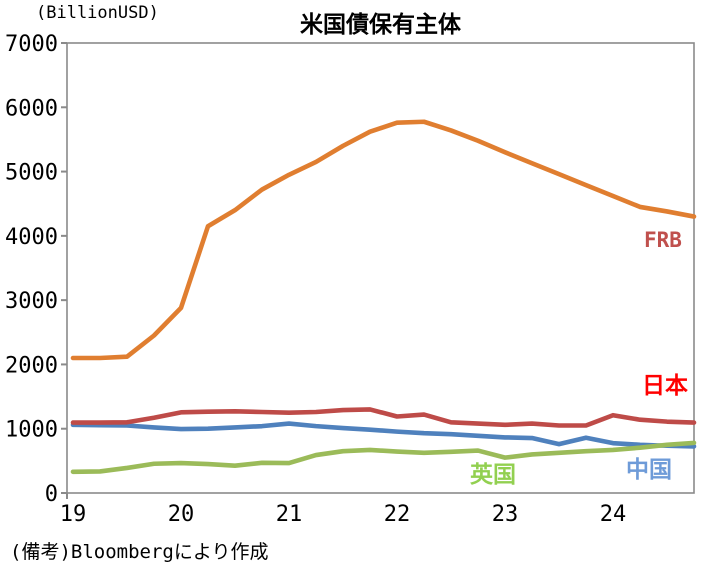 This screenshot has width=703, height=570. Describe the element at coordinates (649, 470) in the screenshot. I see `series-label-china: 中国` at that location.